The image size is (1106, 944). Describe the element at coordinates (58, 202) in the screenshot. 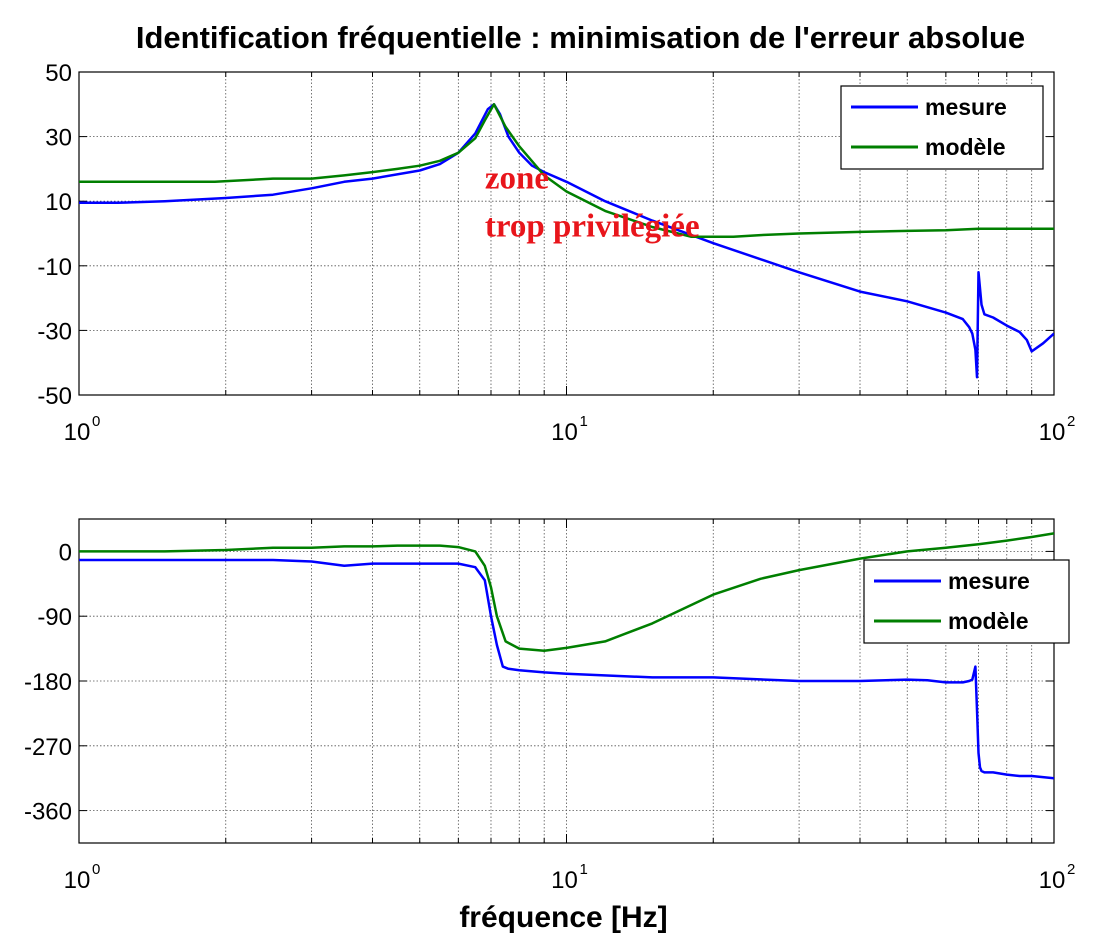

I see `y-tick-label: 10` at that location.